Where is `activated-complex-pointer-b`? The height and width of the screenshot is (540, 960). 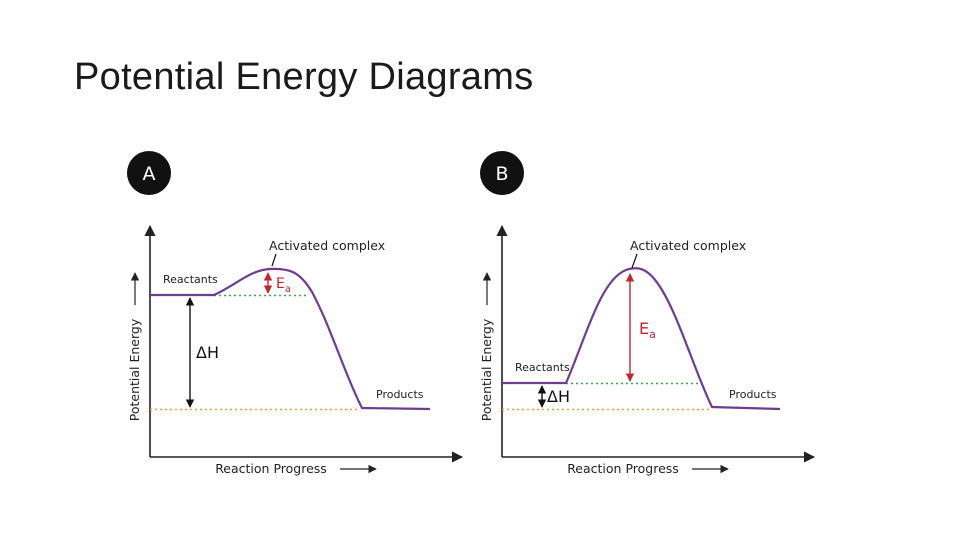 activated-complex-pointer-b is located at coordinates (634, 261).